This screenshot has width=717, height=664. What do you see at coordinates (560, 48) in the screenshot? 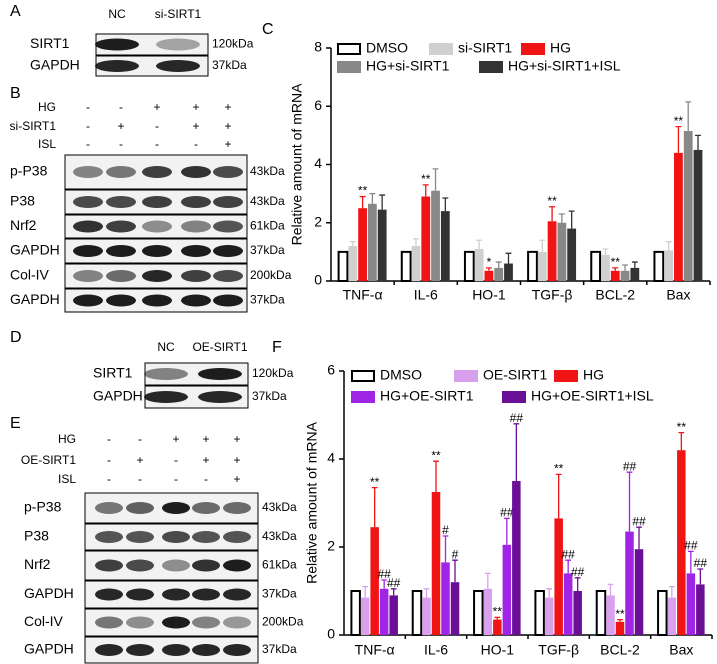
I see `legend-label: HG` at bounding box center [560, 48].